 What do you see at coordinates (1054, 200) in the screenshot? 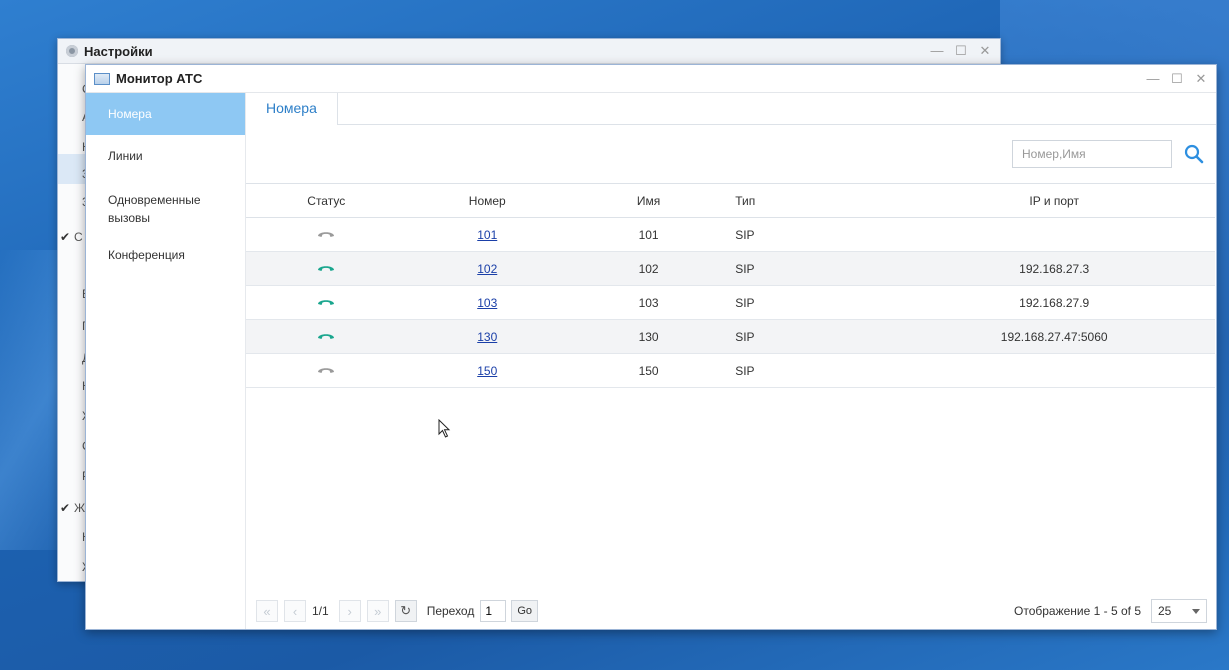
I see `column-header-ip-port: IP и порт` at bounding box center [1054, 200].